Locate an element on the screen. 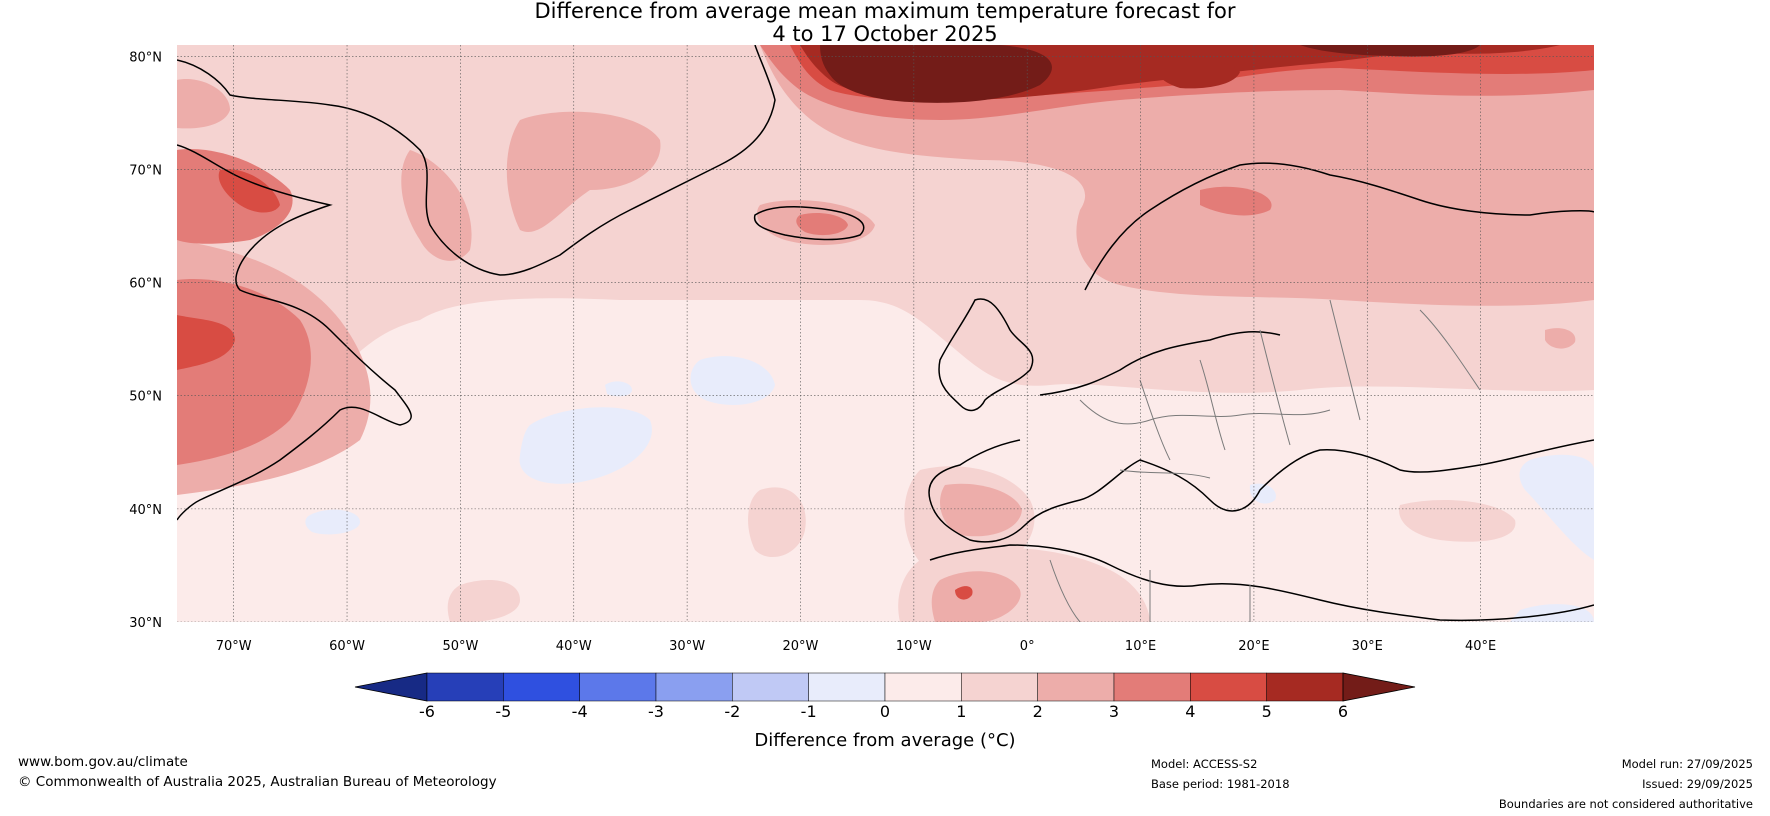  colorbar-tick-label: -4 is located at coordinates (579, 711).